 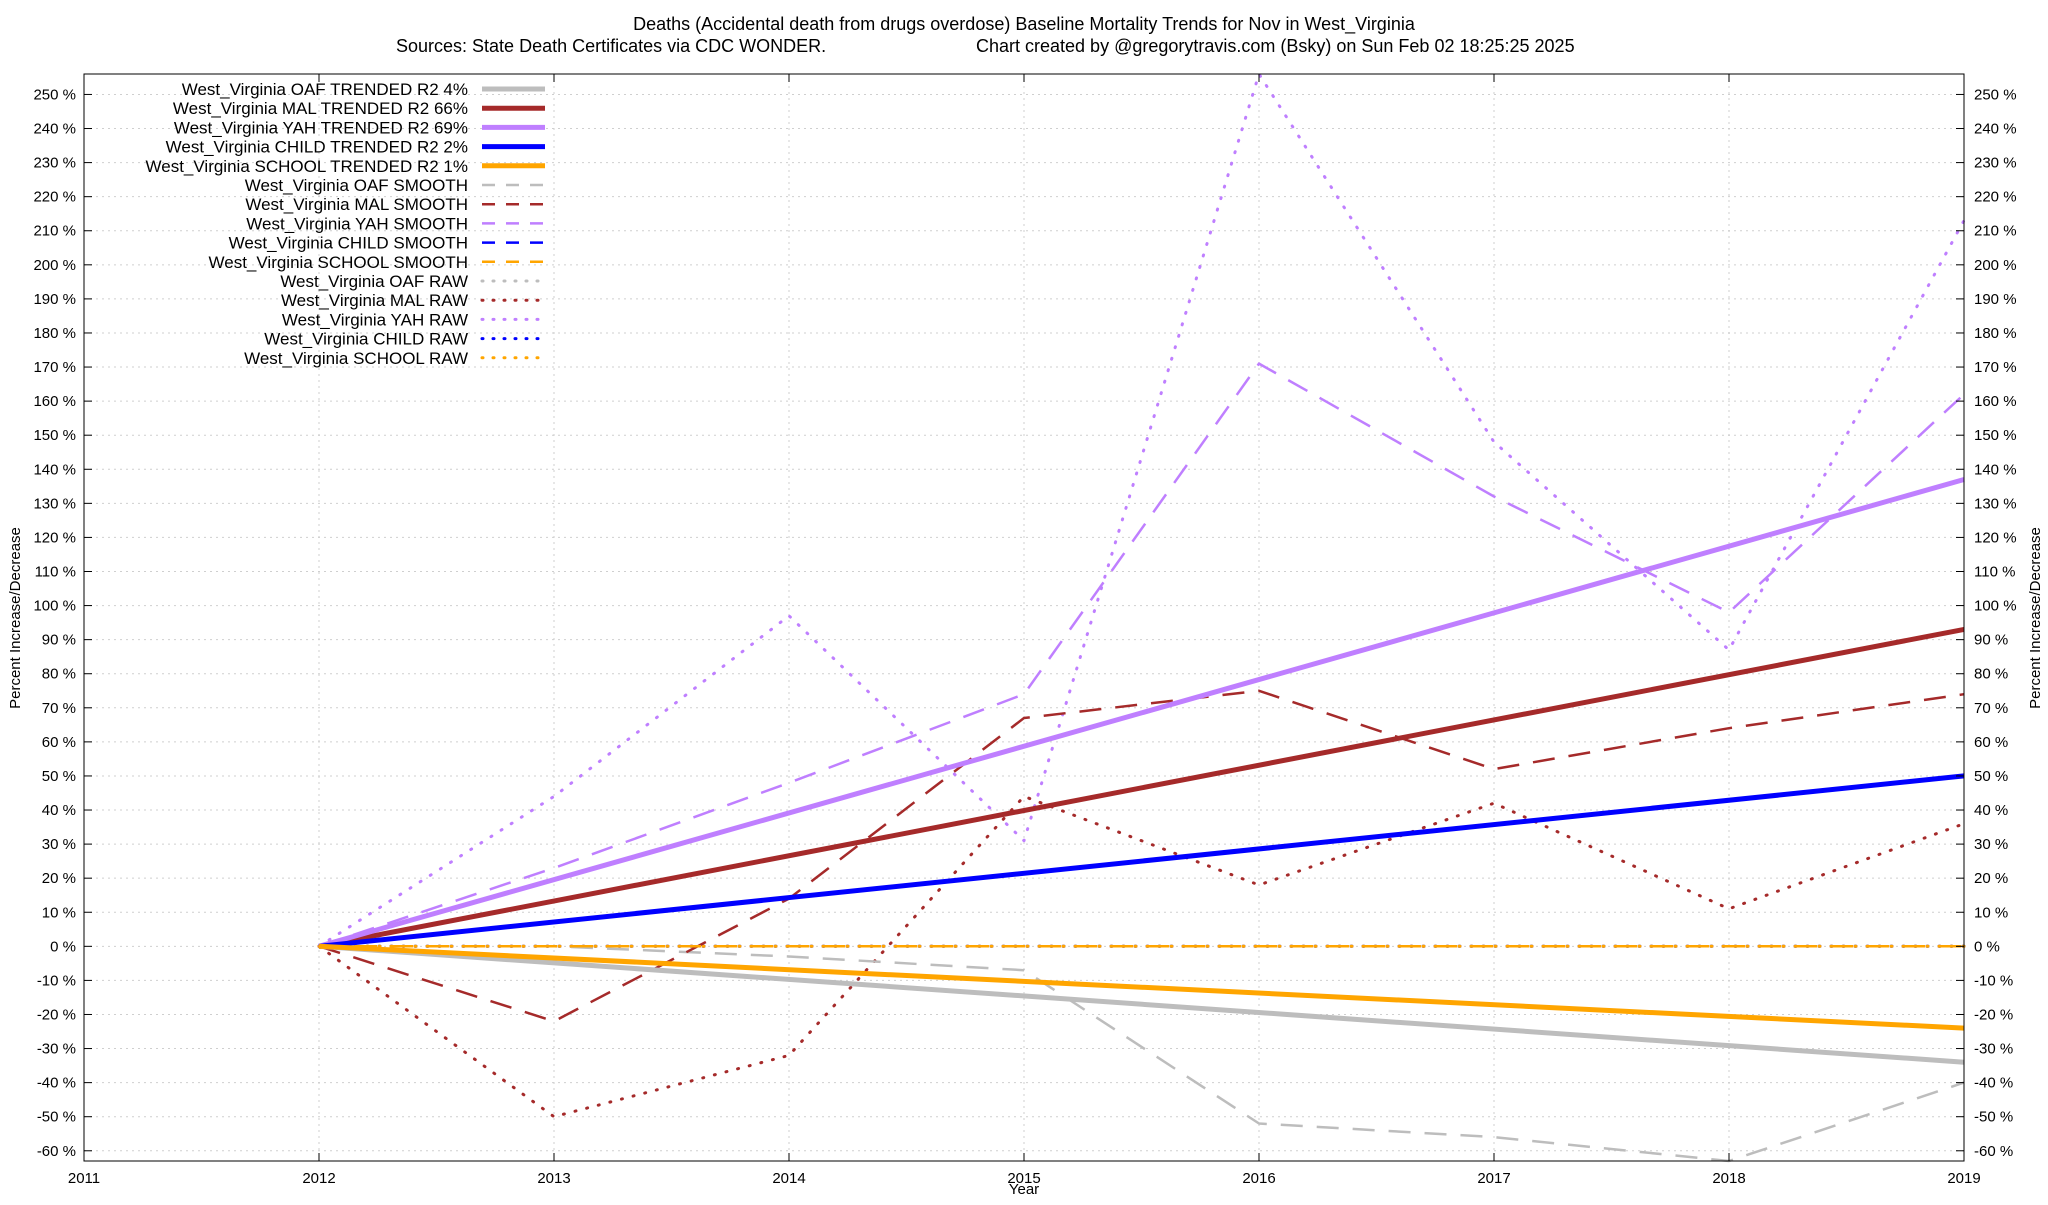 I want to click on y-tick-label-right: 80 %, so click(x=1991, y=674).